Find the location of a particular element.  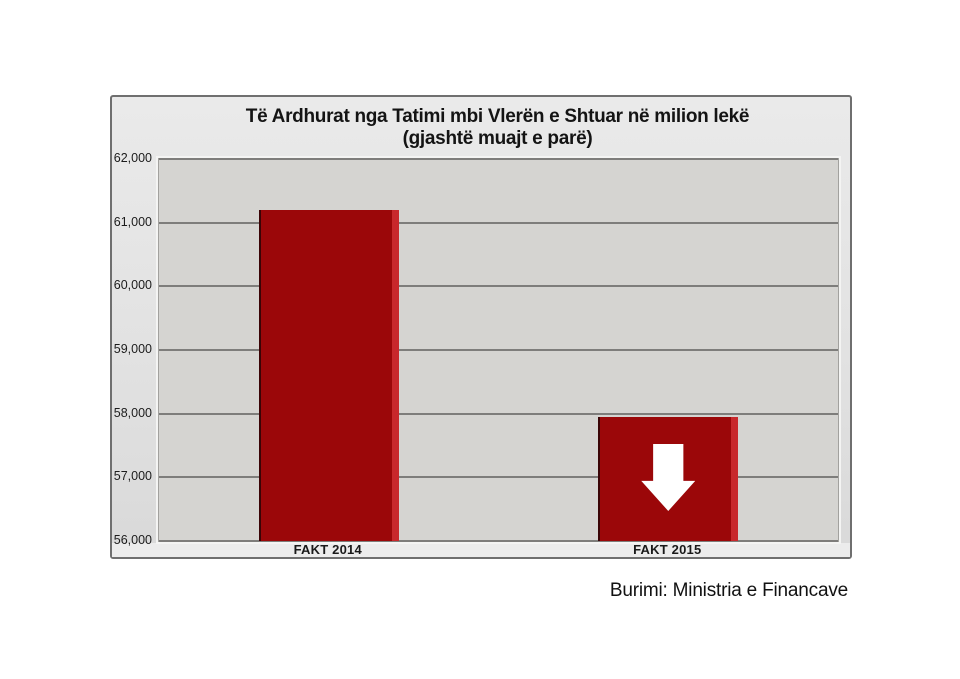

x-axis-strip is located at coordinates (481, 550).